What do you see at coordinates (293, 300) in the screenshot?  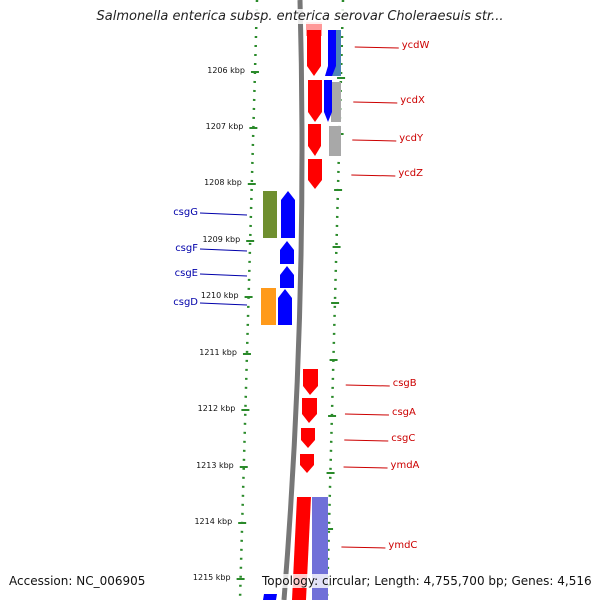 I see `backbone-track` at bounding box center [293, 300].